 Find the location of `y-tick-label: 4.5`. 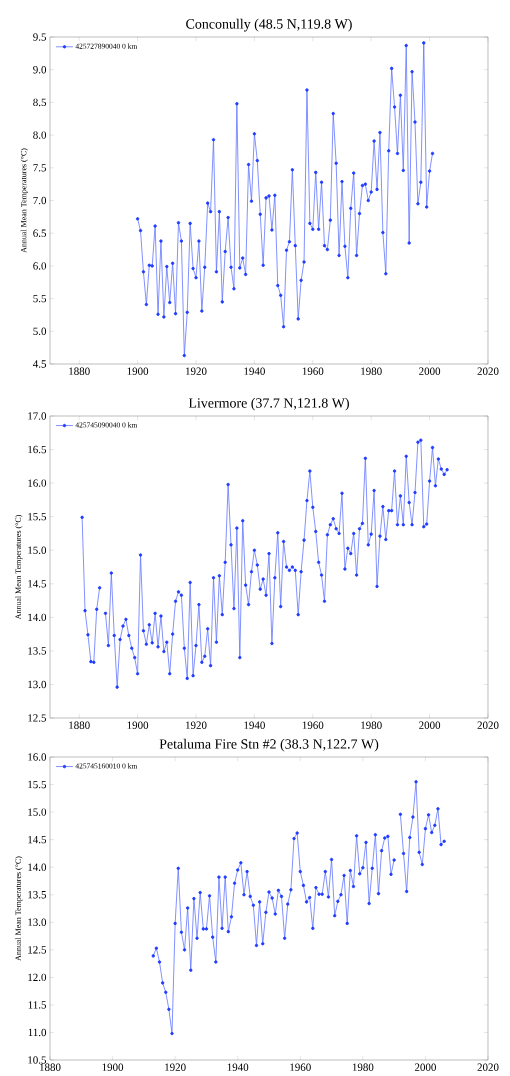

y-tick-label: 4.5 is located at coordinates (40, 364).